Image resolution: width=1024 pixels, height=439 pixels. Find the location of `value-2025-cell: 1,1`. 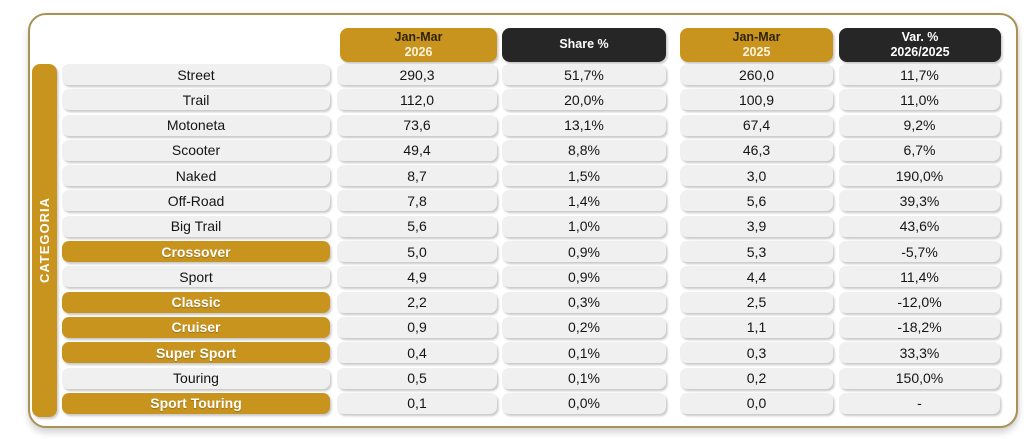

value-2025-cell: 1,1 is located at coordinates (756, 327).